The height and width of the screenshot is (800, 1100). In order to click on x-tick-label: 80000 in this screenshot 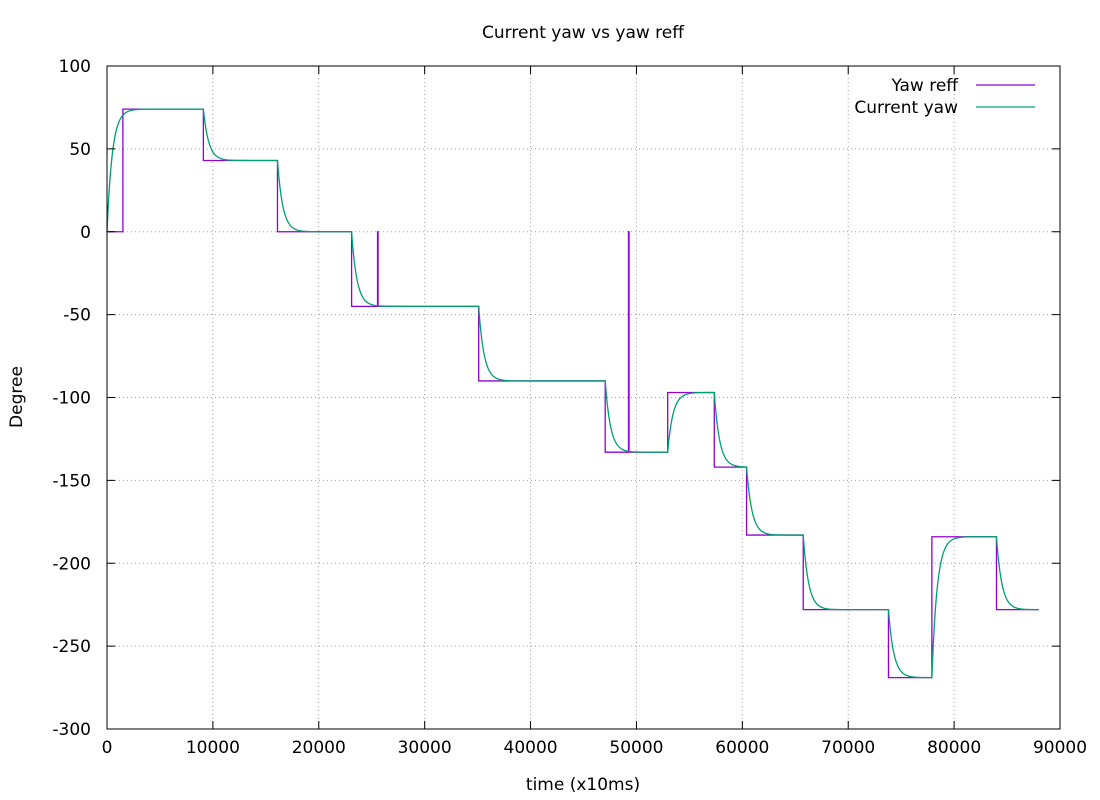, I will do `click(954, 748)`.